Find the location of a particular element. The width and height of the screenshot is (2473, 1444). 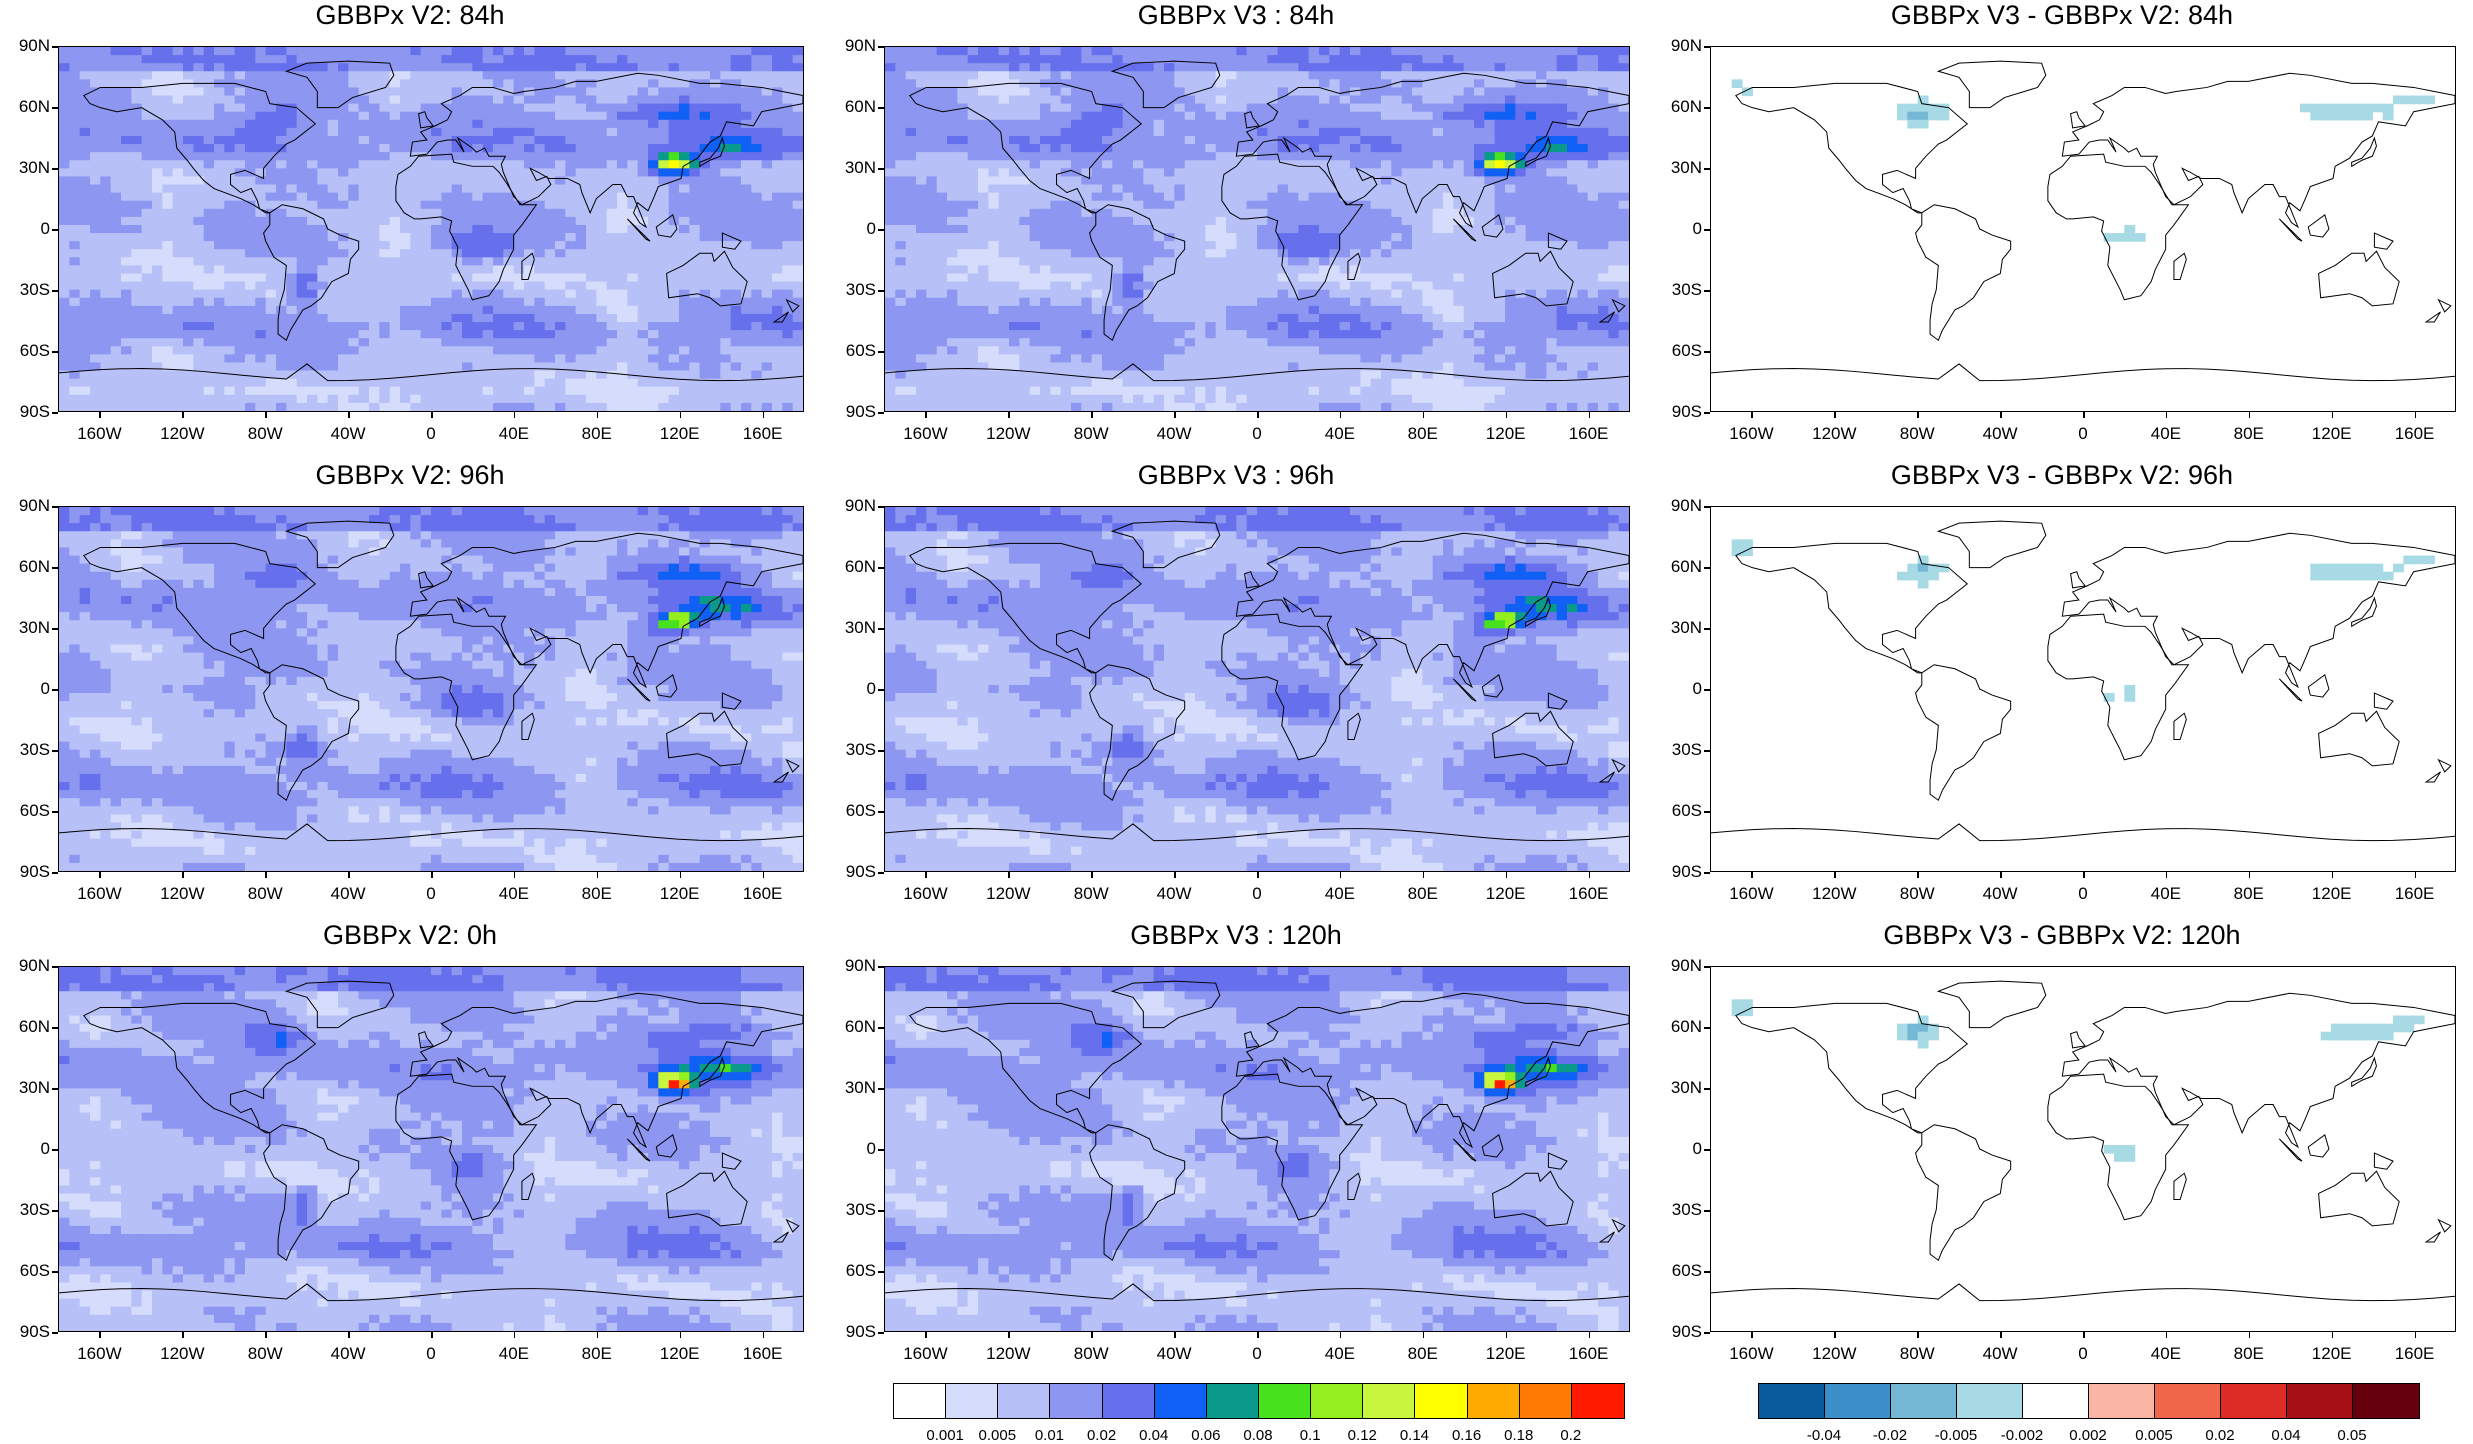

colorbar-label: -0.002 is located at coordinates (2022, 1435).